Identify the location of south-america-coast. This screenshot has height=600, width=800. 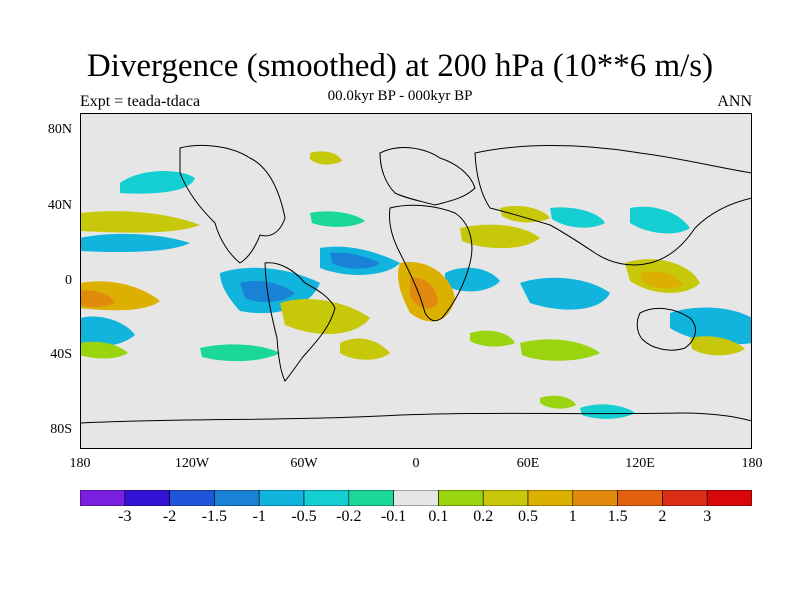
(300, 322).